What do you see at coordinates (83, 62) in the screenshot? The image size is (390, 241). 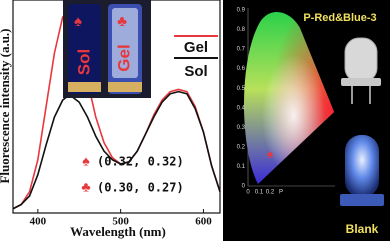 I see `photo-label: Sol` at bounding box center [83, 62].